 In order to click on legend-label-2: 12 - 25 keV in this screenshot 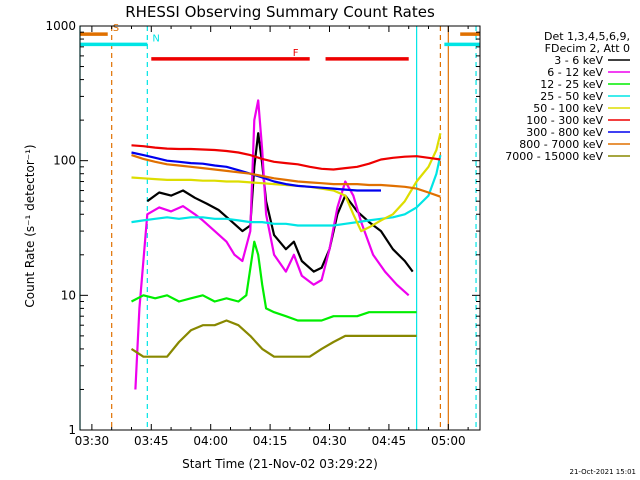, I will do `click(571, 84)`.